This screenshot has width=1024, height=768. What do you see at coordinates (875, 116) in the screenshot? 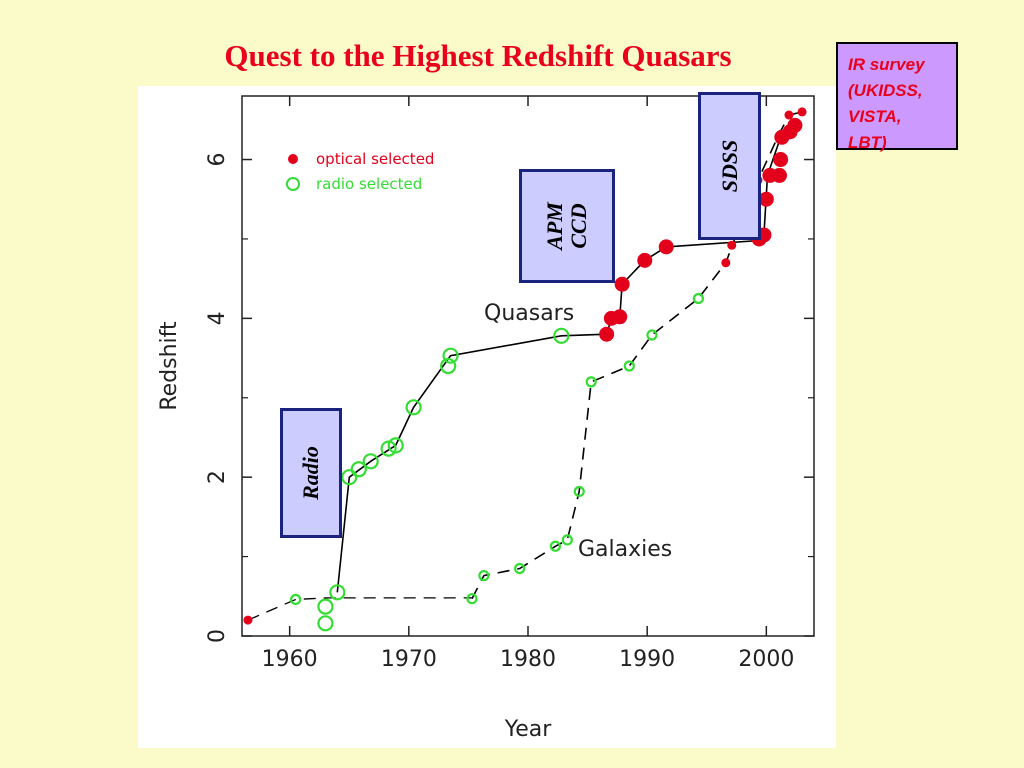
I see `ir-note-line: VISTA,` at bounding box center [875, 116].